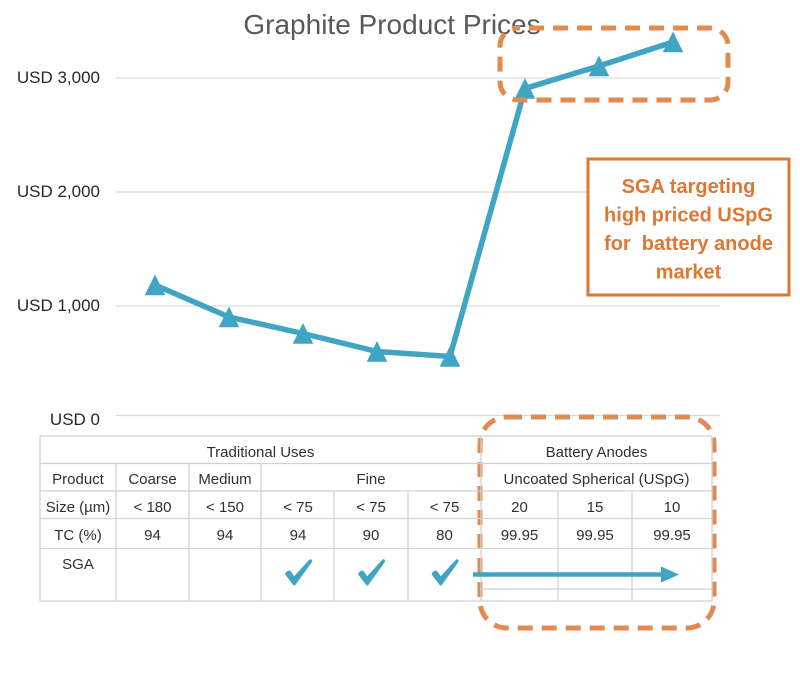  Describe the element at coordinates (371, 535) in the screenshot. I see `svg-text: 90` at that location.